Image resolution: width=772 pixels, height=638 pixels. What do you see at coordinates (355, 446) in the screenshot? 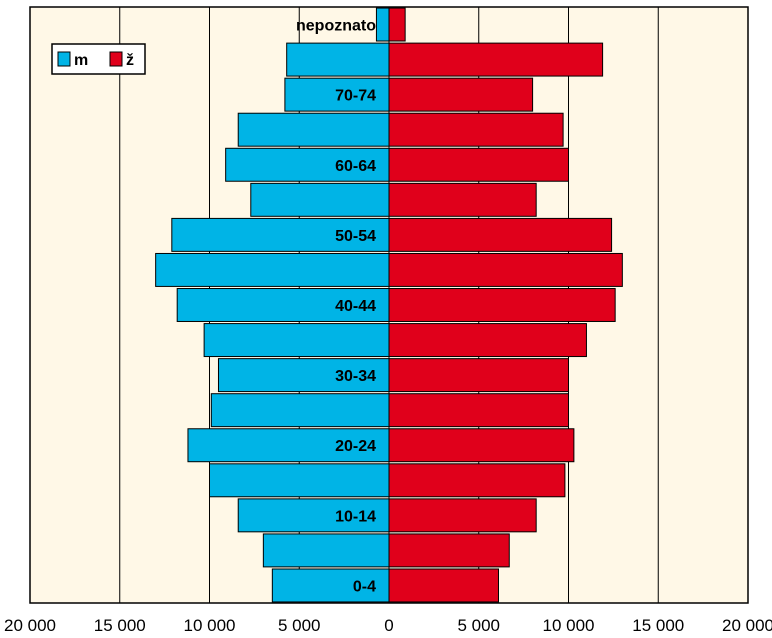
I see `category-label: 20-24` at bounding box center [355, 446].